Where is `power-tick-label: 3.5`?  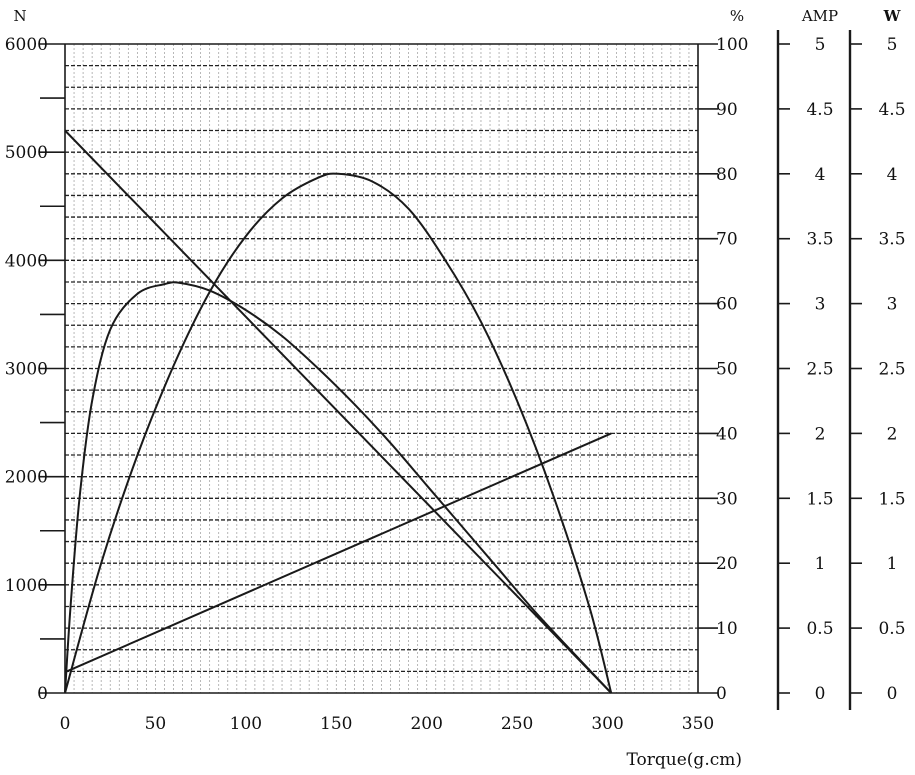 power-tick-label: 3.5 is located at coordinates (891, 240).